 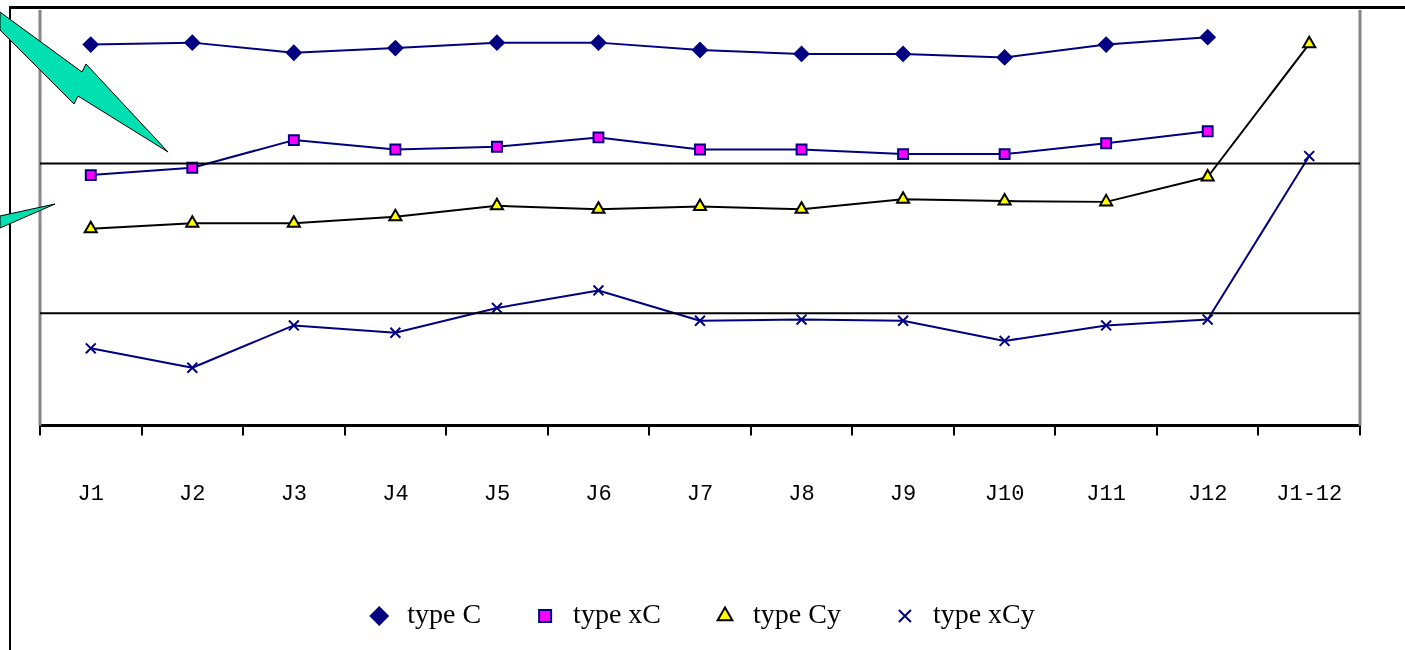 What do you see at coordinates (617, 614) in the screenshot?
I see `legend-label: type xC` at bounding box center [617, 614].